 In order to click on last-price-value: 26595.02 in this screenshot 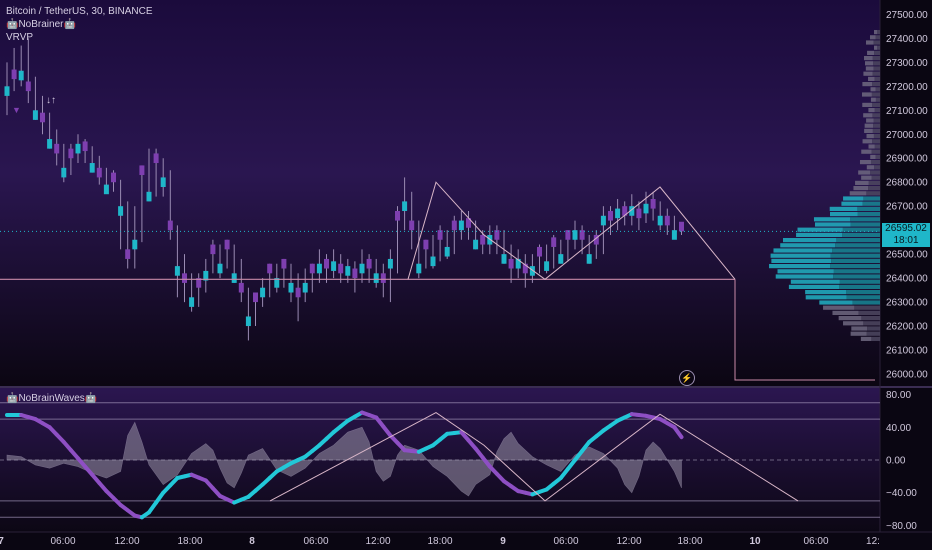, I will do `click(906, 228)`.